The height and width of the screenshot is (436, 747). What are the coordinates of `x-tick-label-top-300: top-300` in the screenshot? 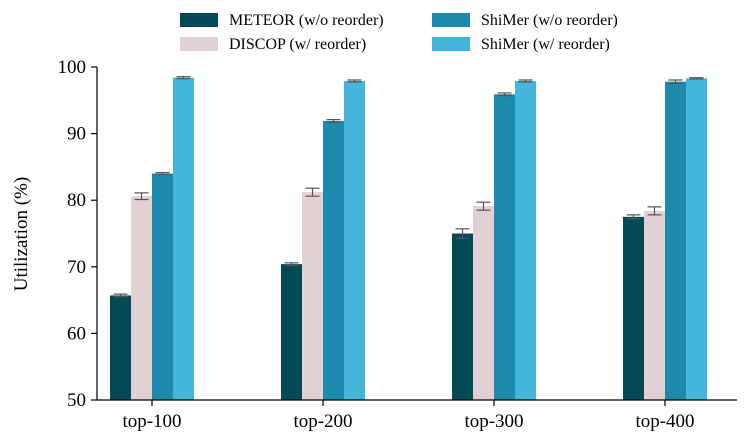 It's located at (493, 421).